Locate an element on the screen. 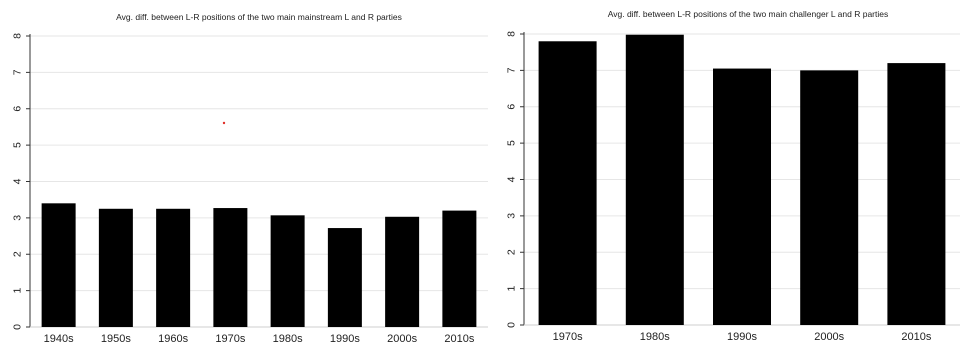  right-y-tick-label: 4 is located at coordinates (512, 179).